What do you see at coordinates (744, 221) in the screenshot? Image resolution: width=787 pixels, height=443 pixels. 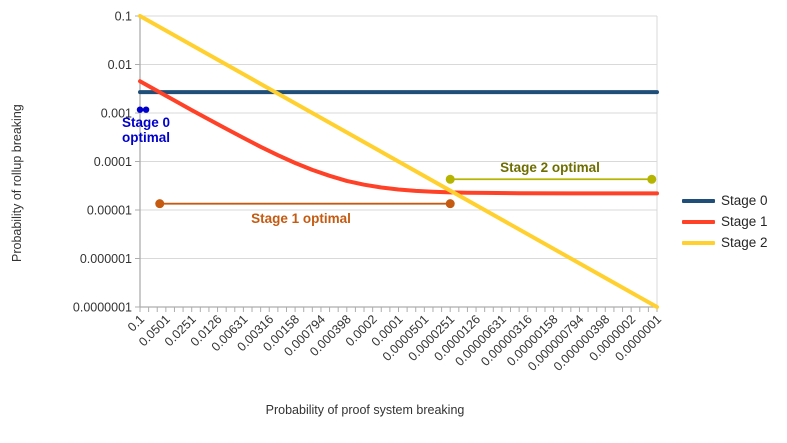 I see `legend-item-label: Stage 1` at bounding box center [744, 221].